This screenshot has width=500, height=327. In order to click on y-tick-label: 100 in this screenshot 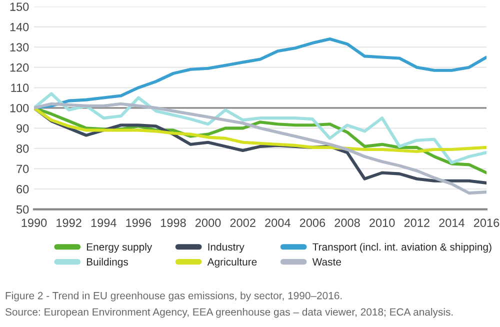, I will do `click(19, 108)`.